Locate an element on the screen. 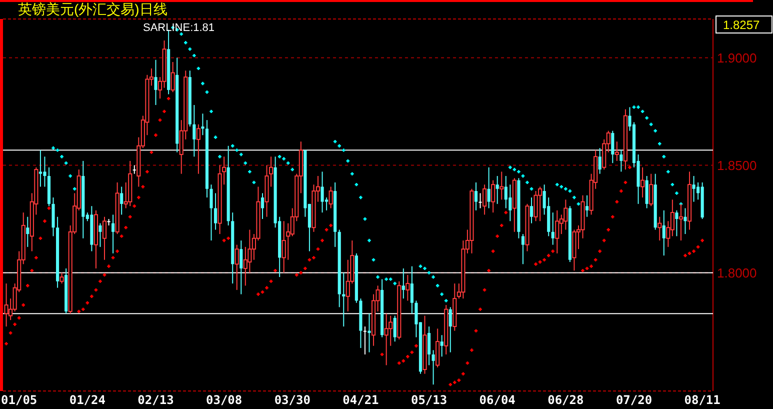 This screenshot has height=409, width=773. xtick: 06/04 is located at coordinates (497, 400).